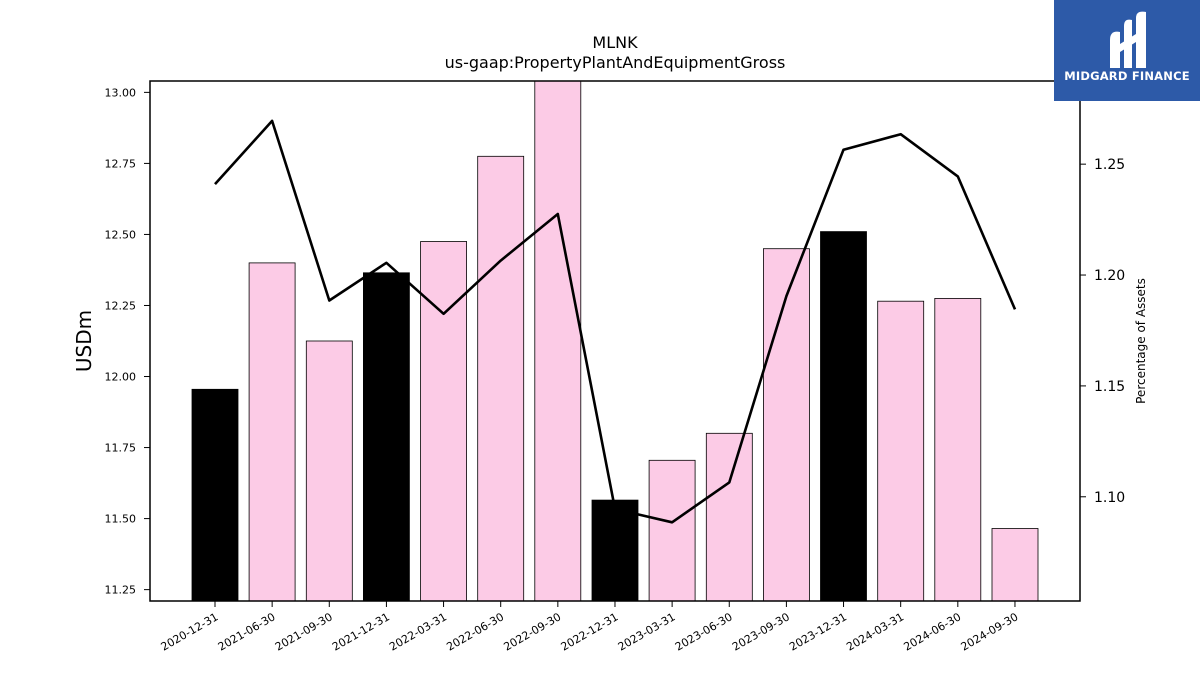  I want to click on y2-tick-label: 1.25, so click(1109, 165).